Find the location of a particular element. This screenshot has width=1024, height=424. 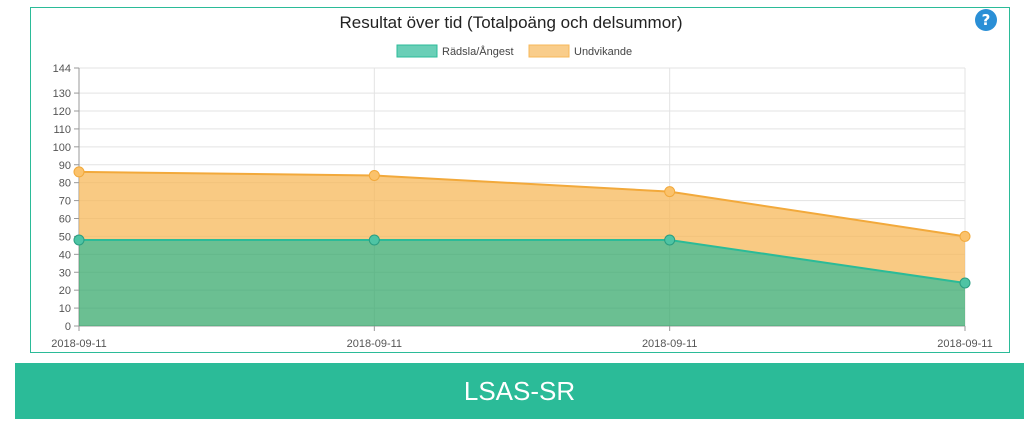

help-icon: ? is located at coordinates (986, 20).